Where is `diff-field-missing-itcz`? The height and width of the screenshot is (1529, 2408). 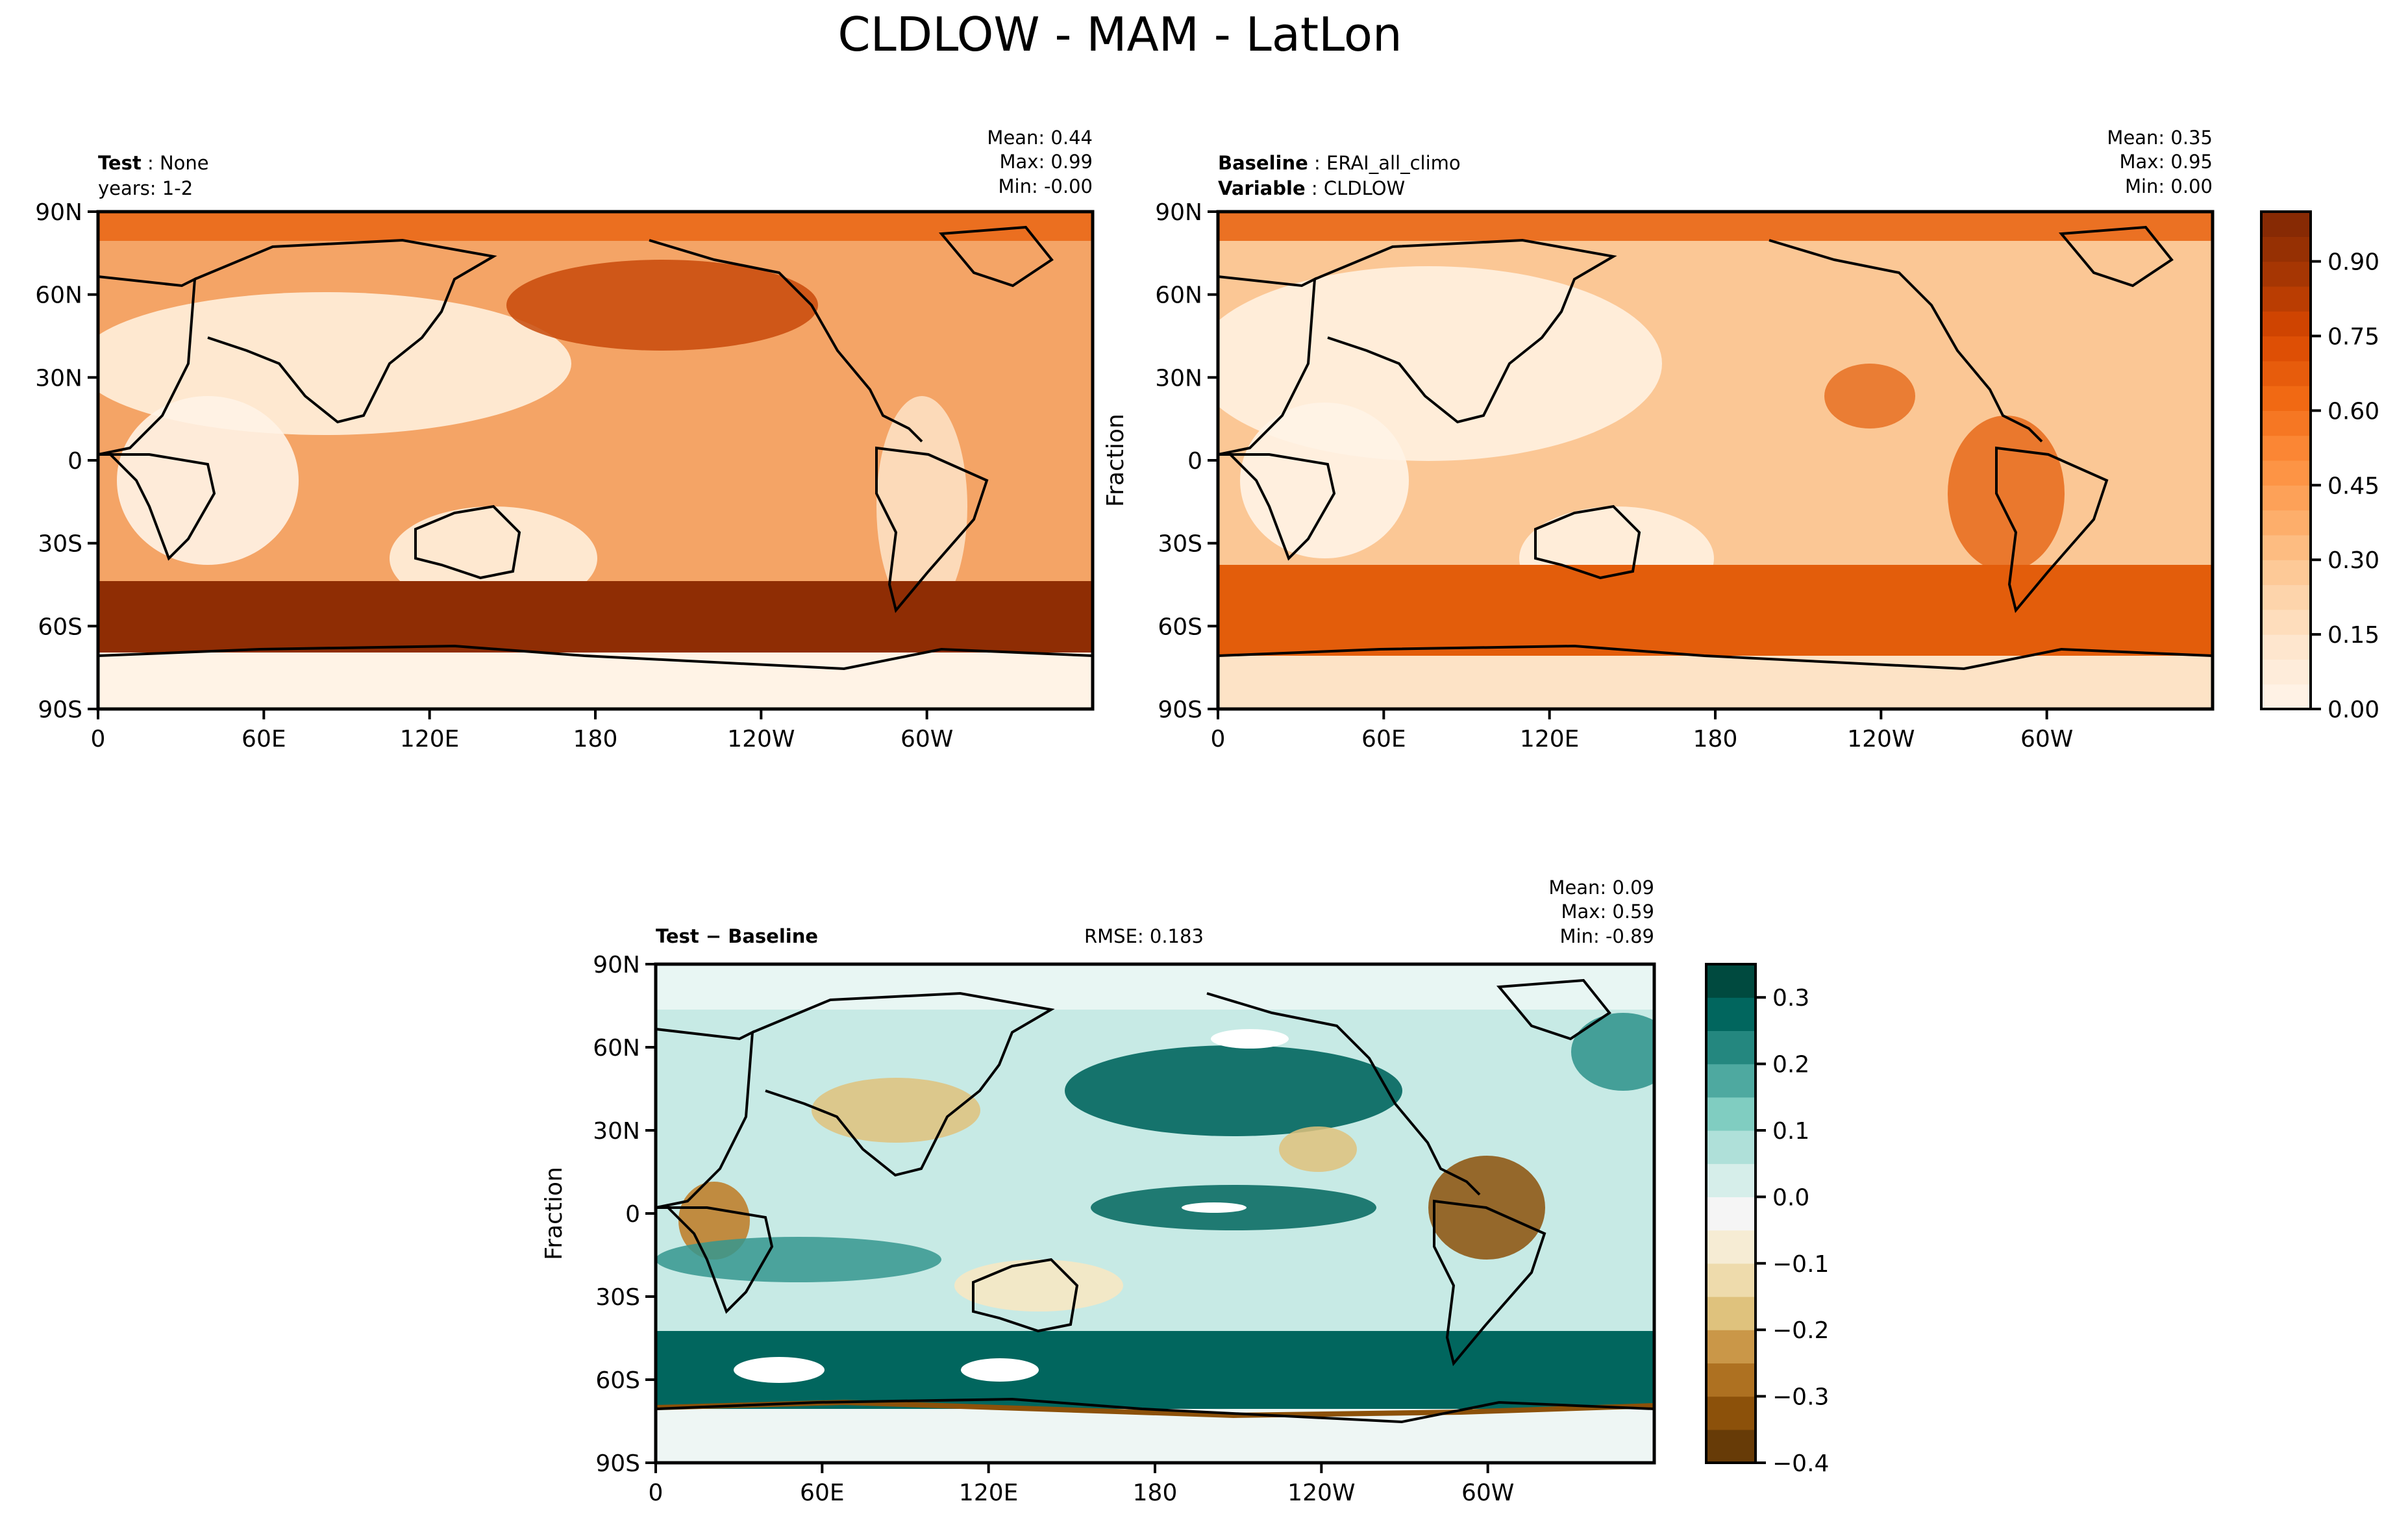 diff-field-missing-itcz is located at coordinates (1214, 1207).